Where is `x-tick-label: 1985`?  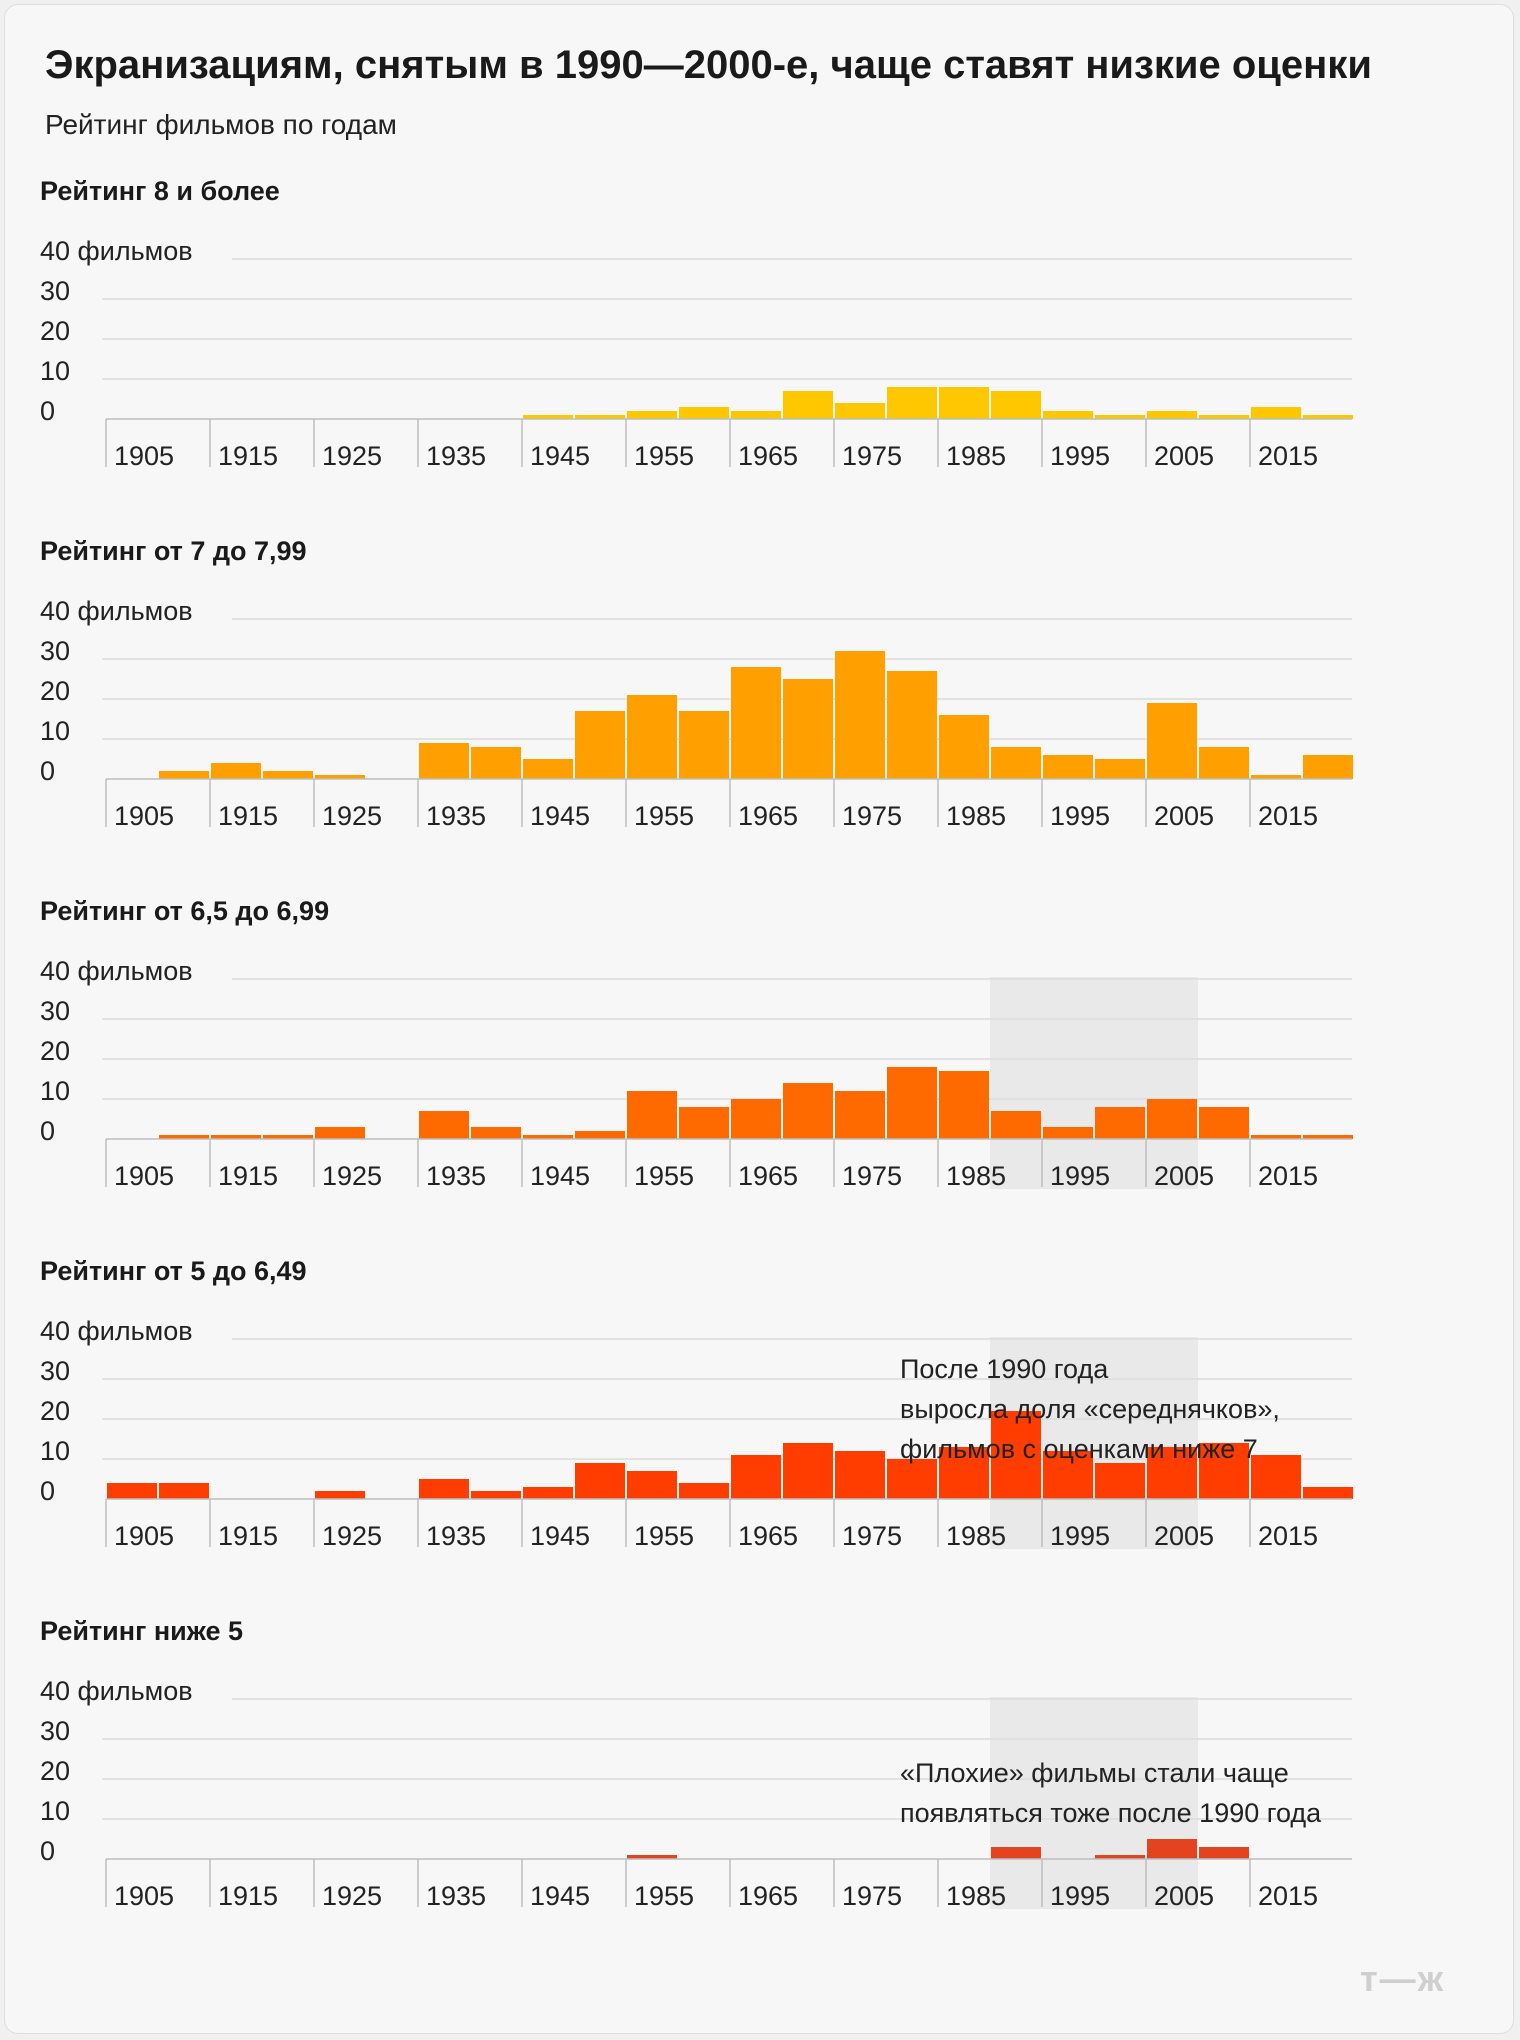
x-tick-label: 1985 is located at coordinates (976, 1536).